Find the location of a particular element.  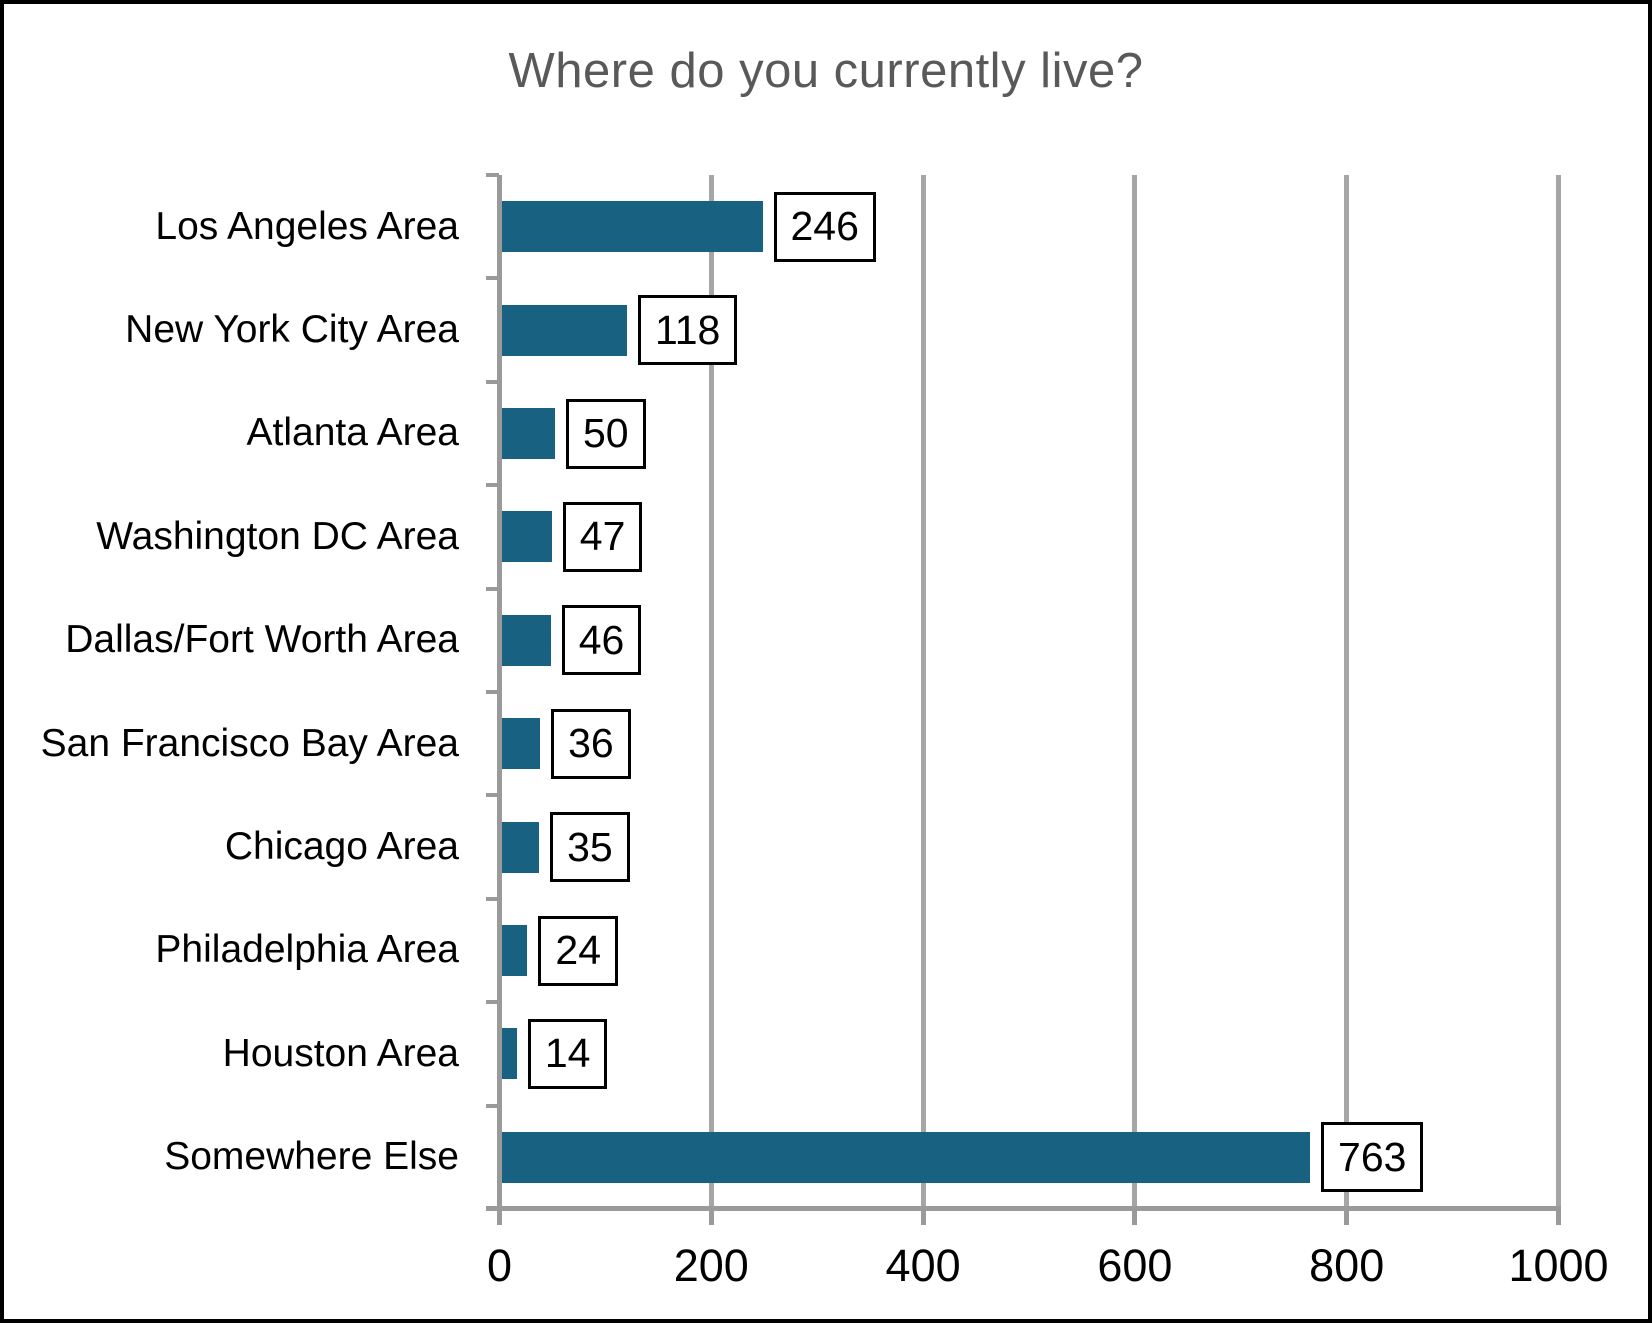

value-tick-label: 800 is located at coordinates (1347, 1265).